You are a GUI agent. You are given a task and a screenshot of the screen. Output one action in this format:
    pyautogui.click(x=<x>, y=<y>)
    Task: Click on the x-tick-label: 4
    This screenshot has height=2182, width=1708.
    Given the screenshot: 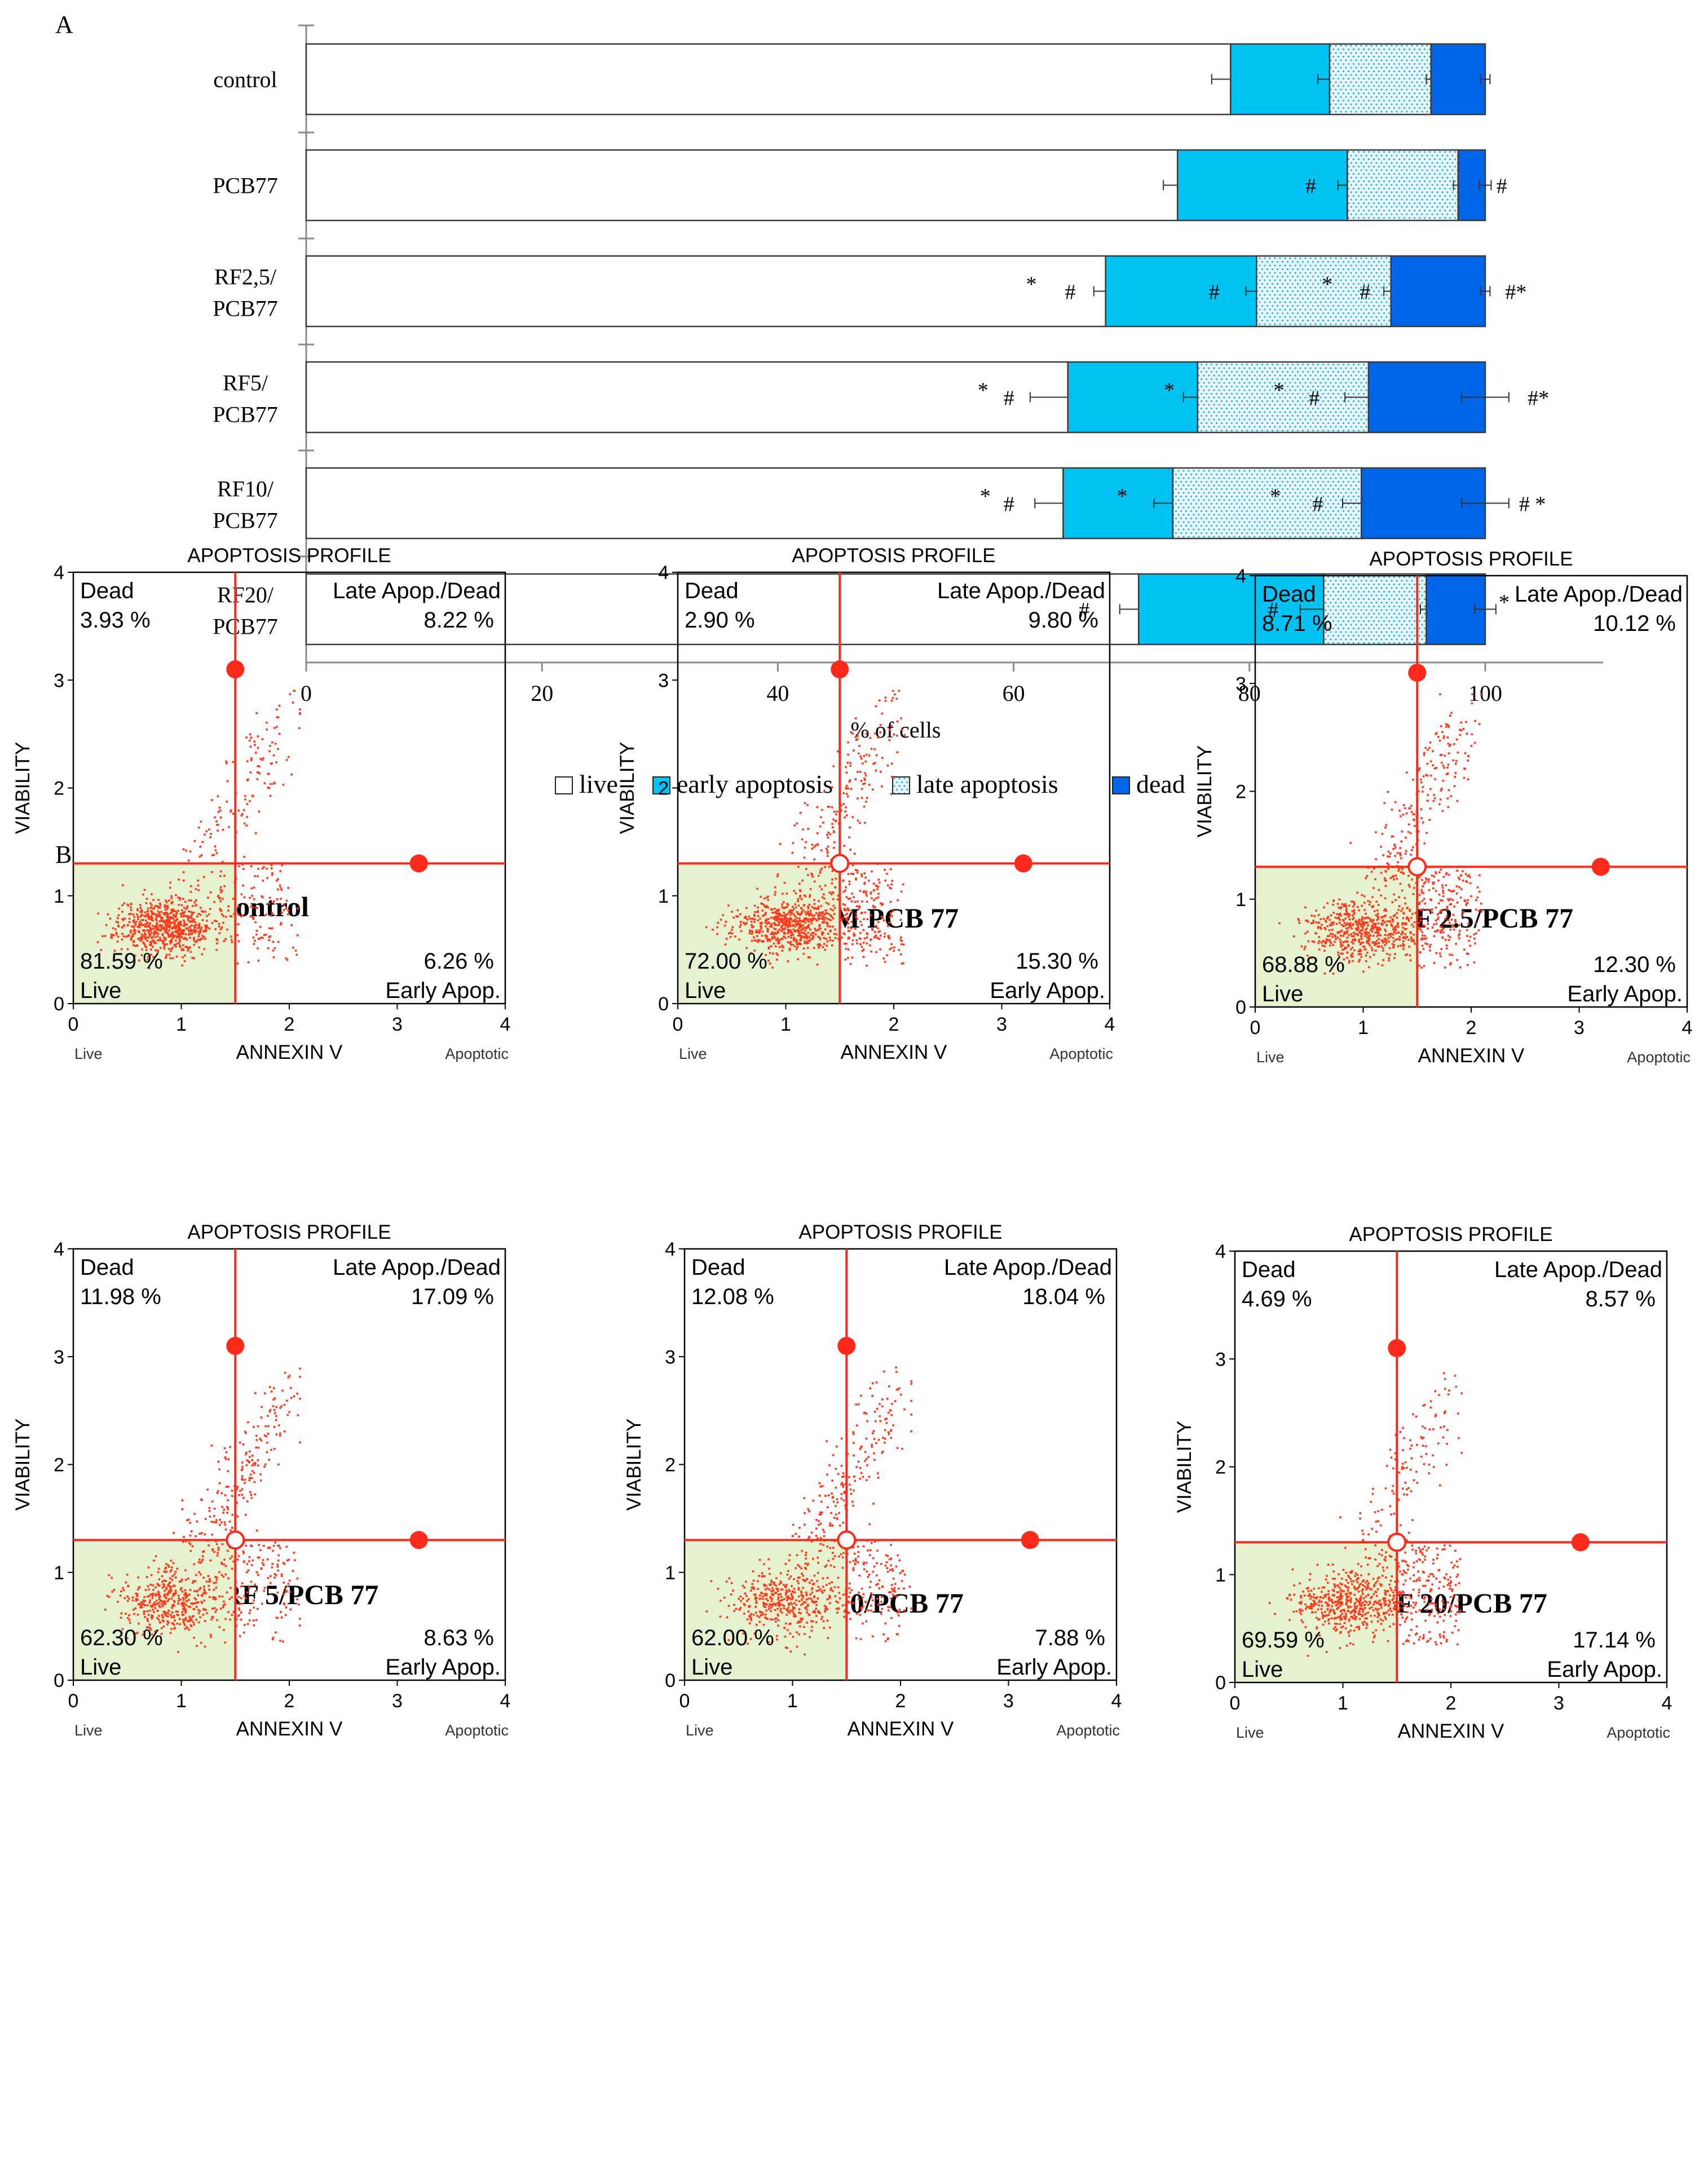 What is the action you would take?
    pyautogui.click(x=505, y=1701)
    